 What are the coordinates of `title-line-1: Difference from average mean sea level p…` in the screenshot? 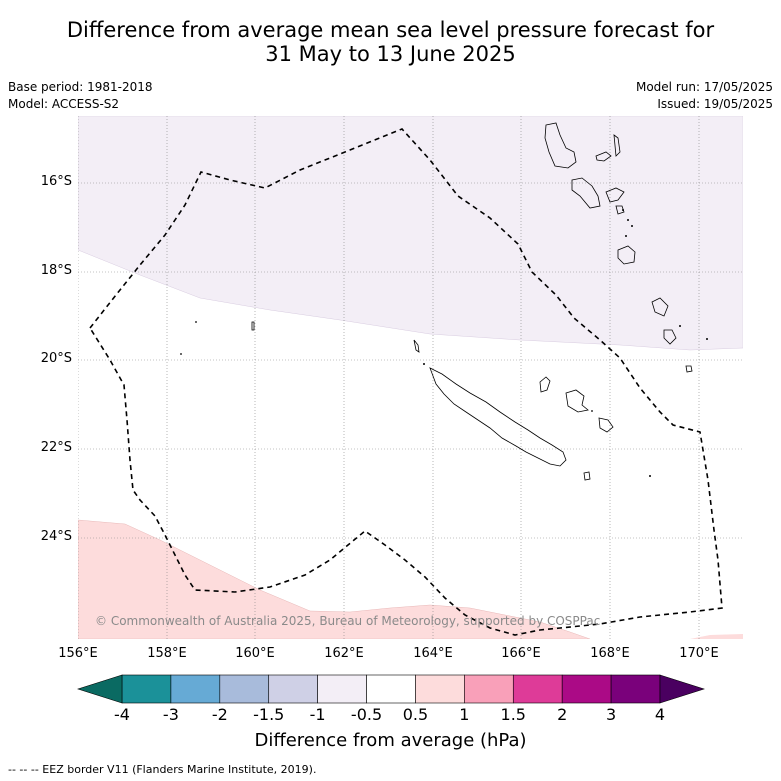 It's located at (390, 30).